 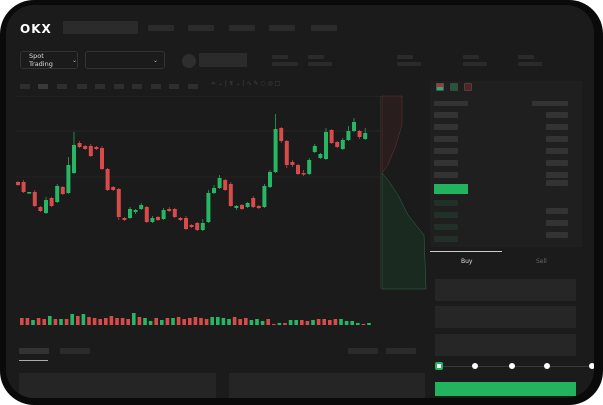 I want to click on tab-buy: Buy, so click(x=467, y=261).